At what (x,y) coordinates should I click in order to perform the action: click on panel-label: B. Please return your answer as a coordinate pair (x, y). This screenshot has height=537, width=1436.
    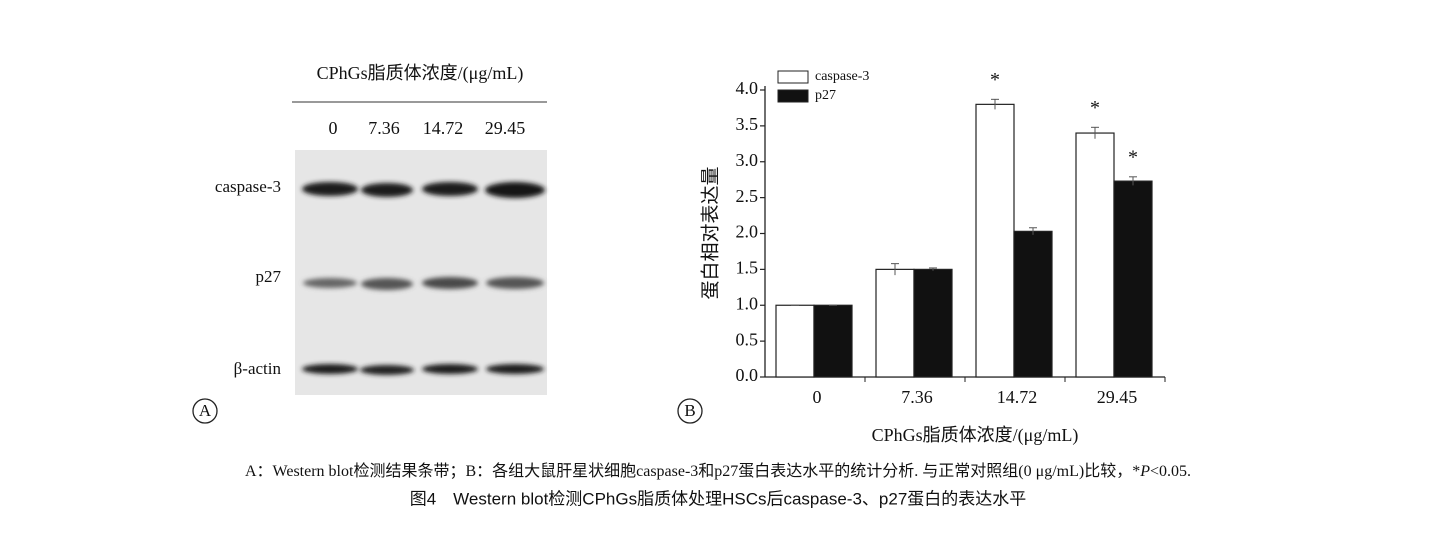
    Looking at the image, I should click on (689, 410).